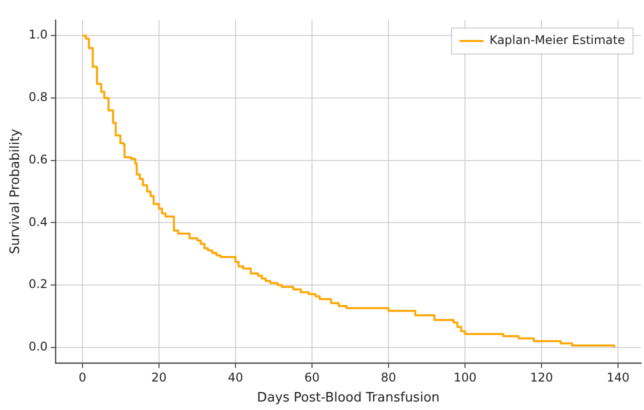 Image resolution: width=644 pixels, height=410 pixels. What do you see at coordinates (82, 377) in the screenshot?
I see `x-tick-label: 0` at bounding box center [82, 377].